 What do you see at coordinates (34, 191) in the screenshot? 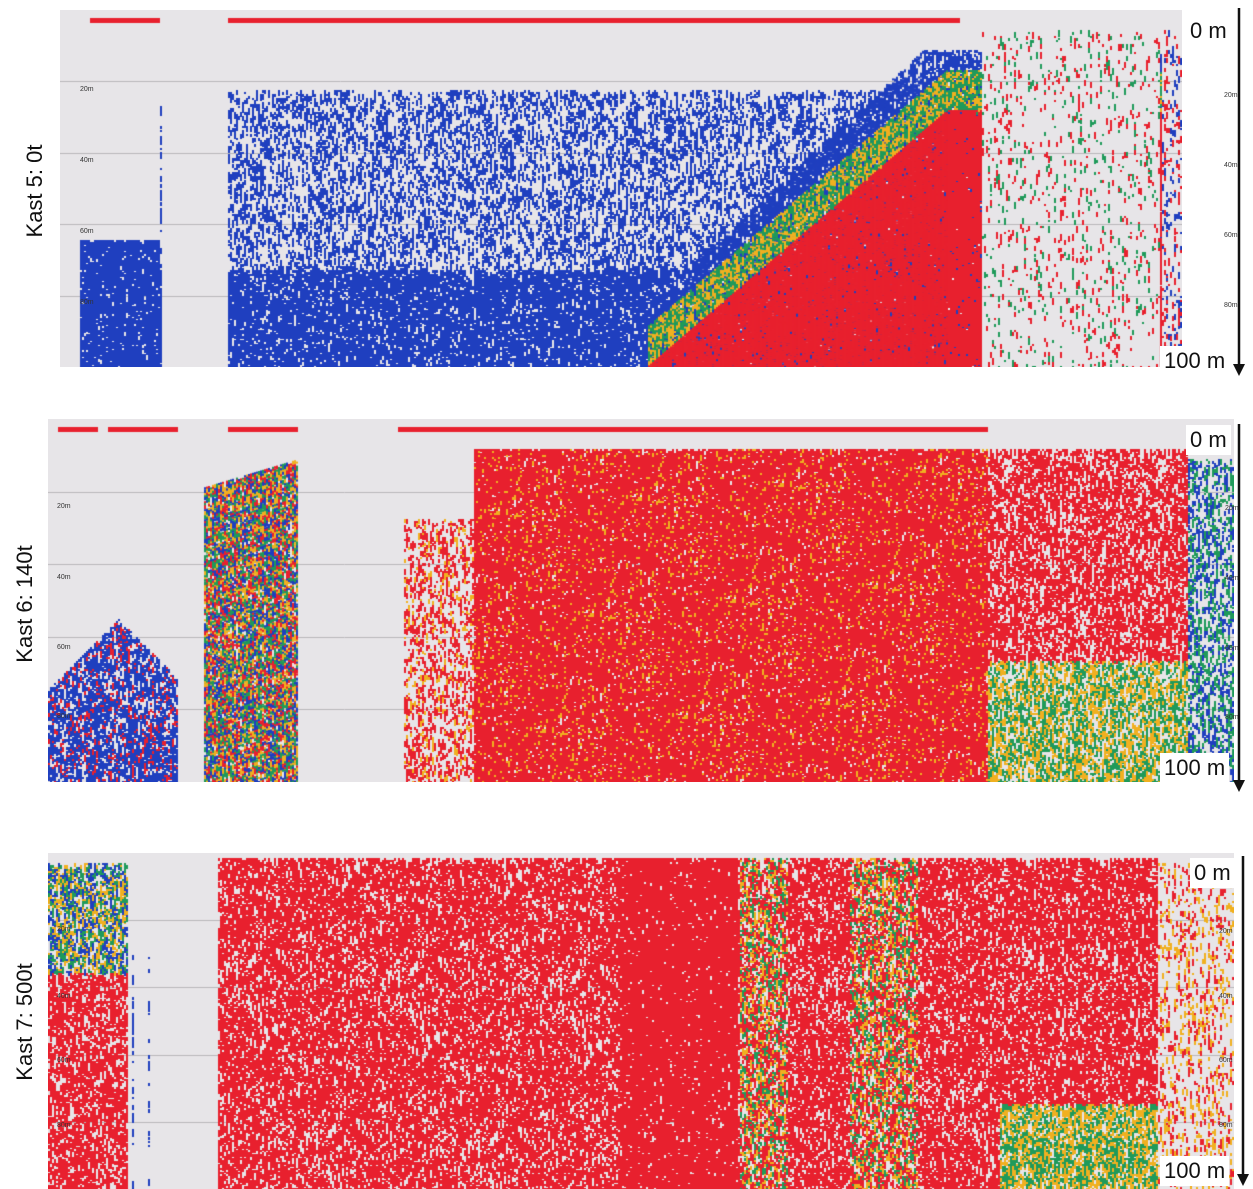
I see `panel-label: Kast 5: 0t` at bounding box center [34, 191].